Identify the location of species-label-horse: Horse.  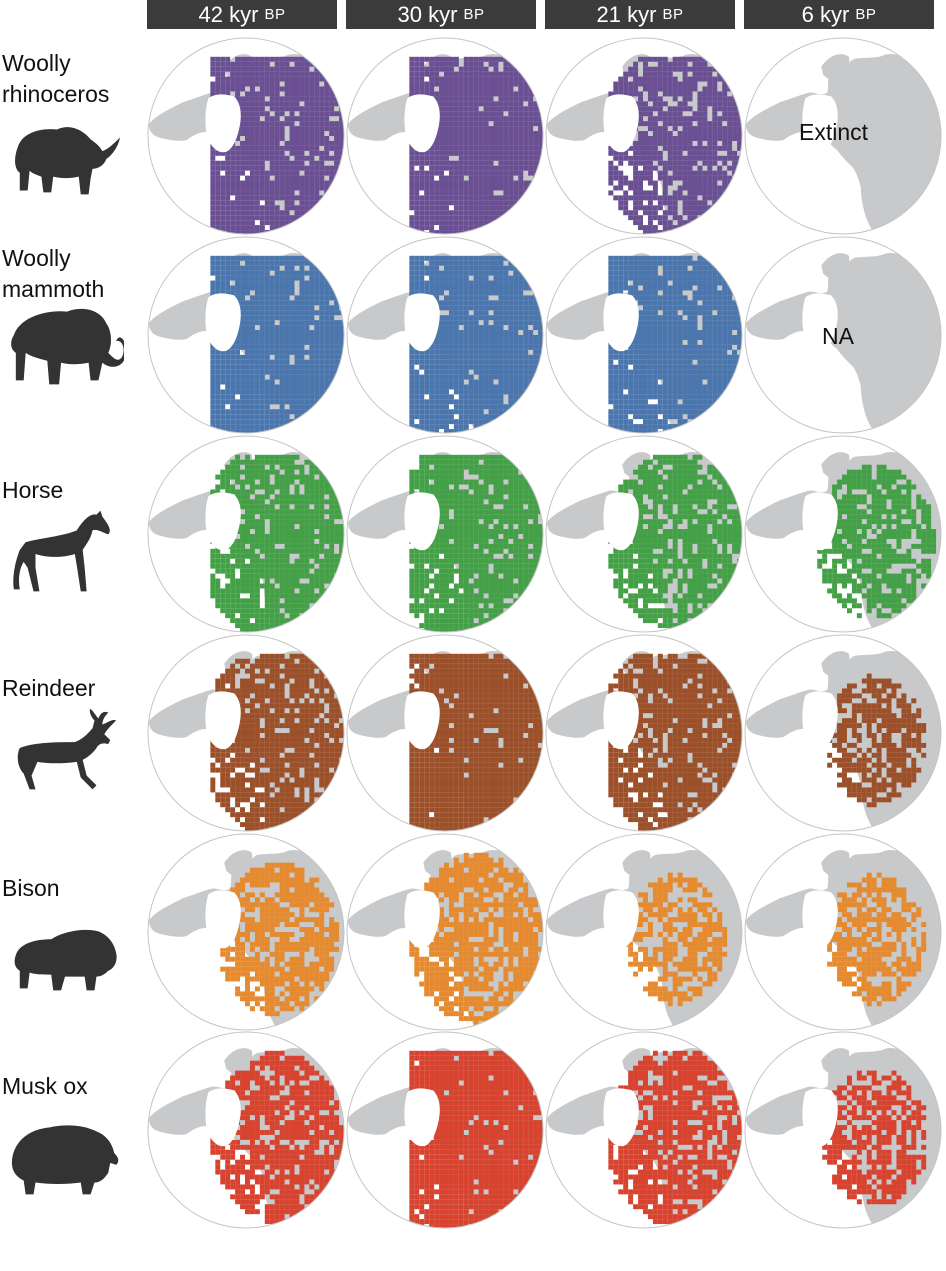
(32, 490).